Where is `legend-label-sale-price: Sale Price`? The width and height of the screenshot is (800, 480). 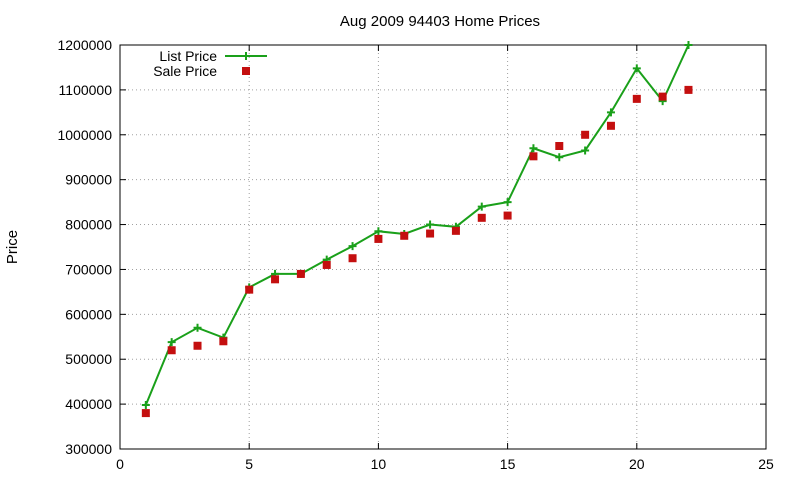
legend-label-sale-price: Sale Price is located at coordinates (185, 71).